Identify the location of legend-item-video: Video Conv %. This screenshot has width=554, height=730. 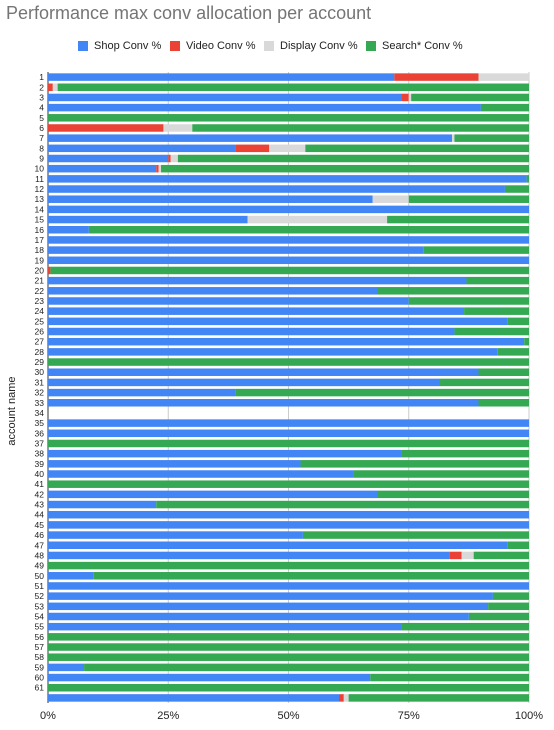
(213, 46).